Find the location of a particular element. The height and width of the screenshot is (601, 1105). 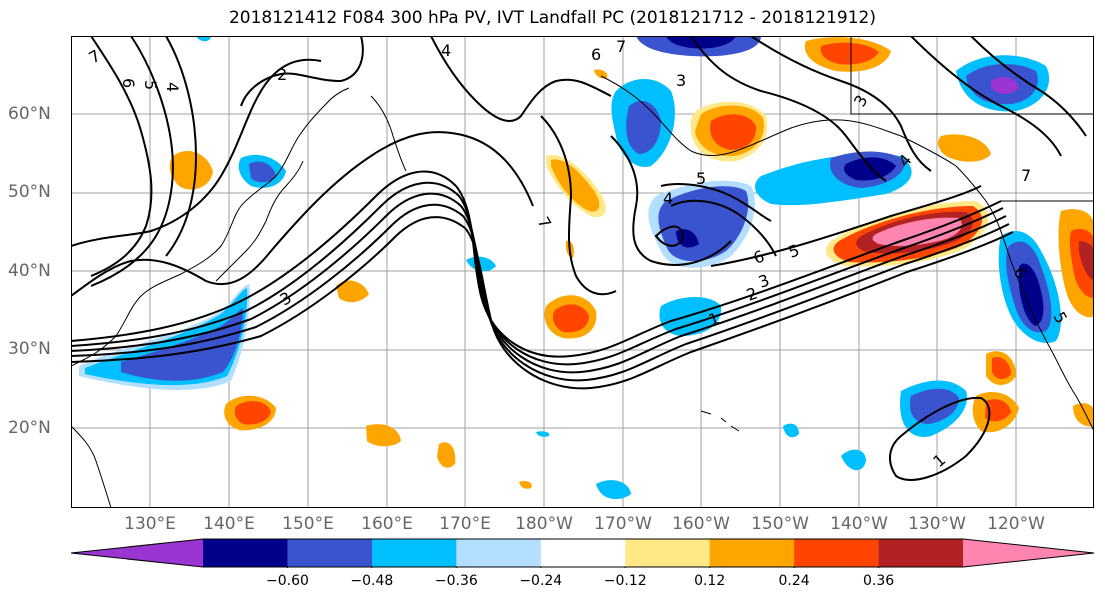

colorbar-tick-label: −0.60 is located at coordinates (287, 581).